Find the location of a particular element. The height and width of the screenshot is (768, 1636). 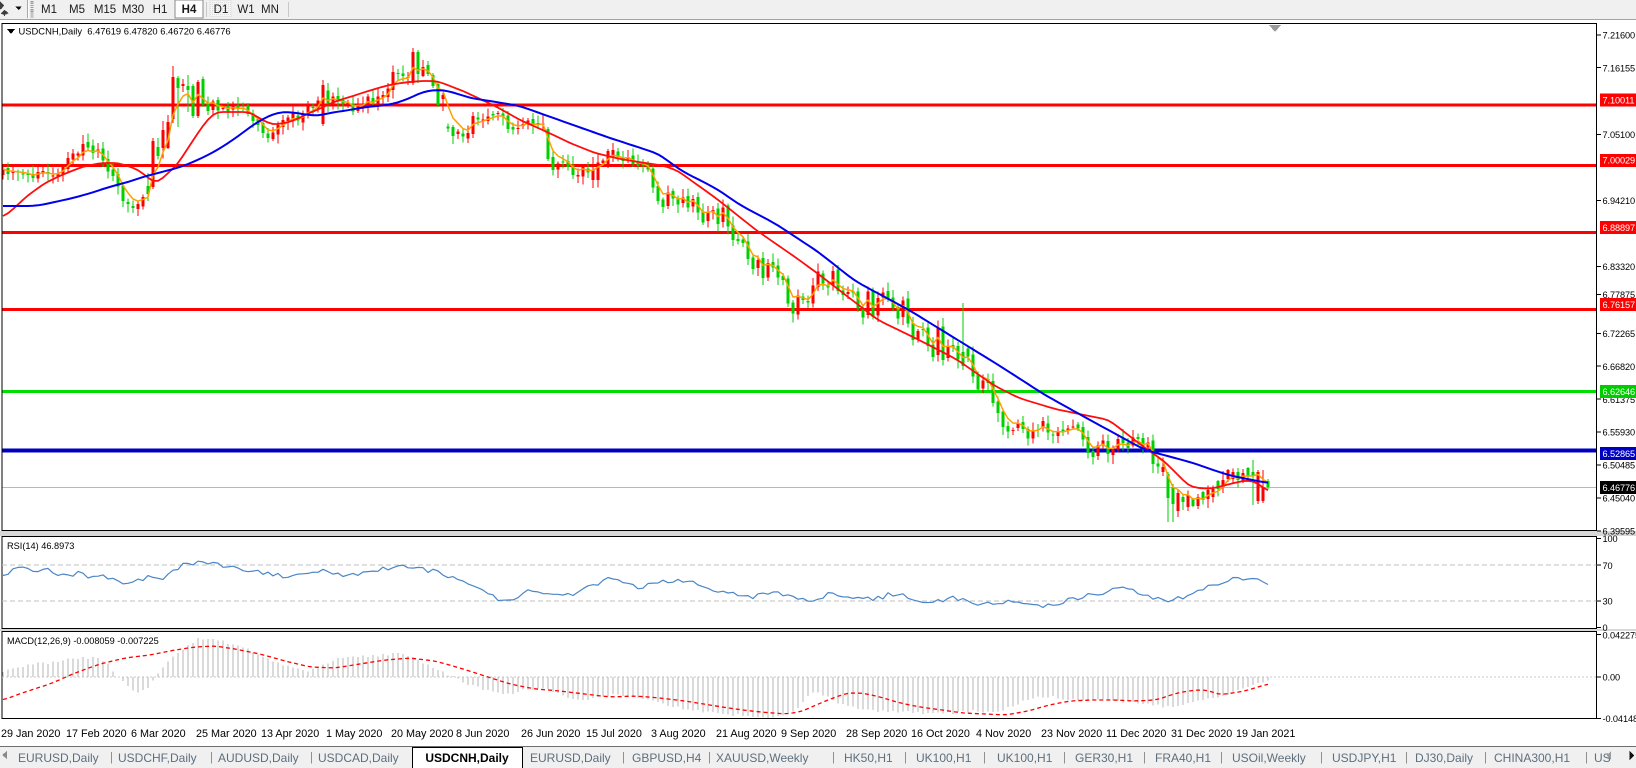

svg-text: 30 is located at coordinates (1608, 601).